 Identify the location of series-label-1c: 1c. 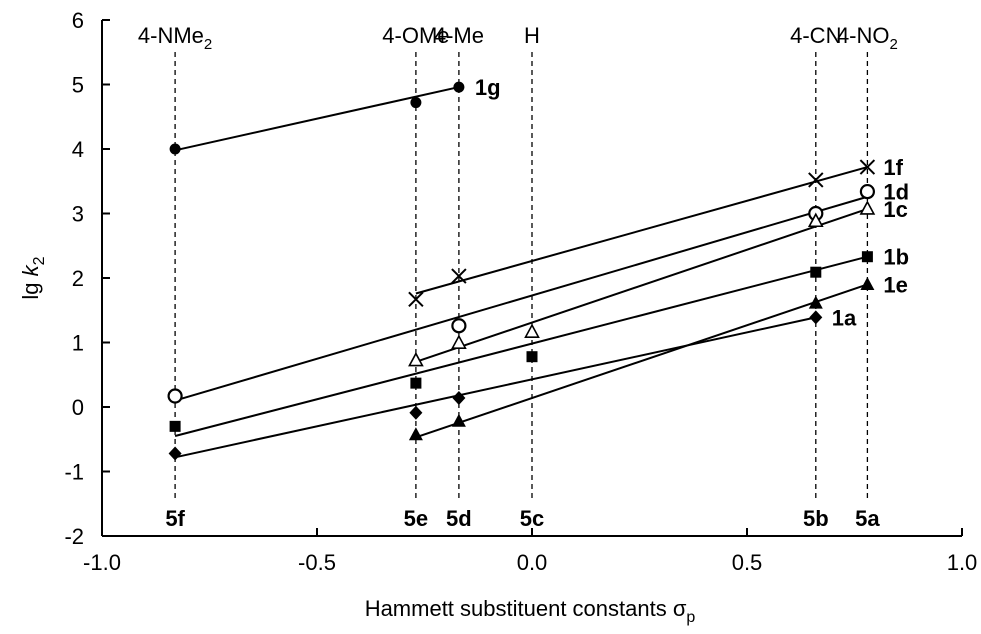
(895, 209).